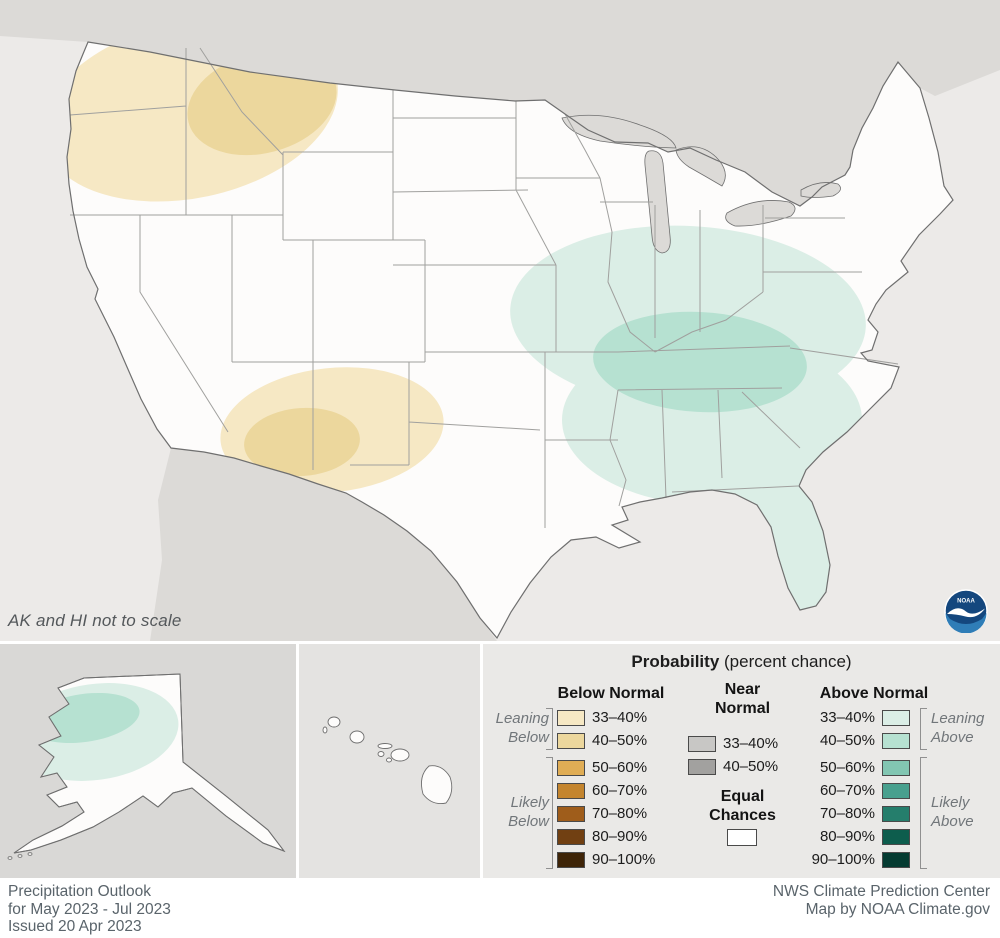  I want to click on island-lanai, so click(381, 754).